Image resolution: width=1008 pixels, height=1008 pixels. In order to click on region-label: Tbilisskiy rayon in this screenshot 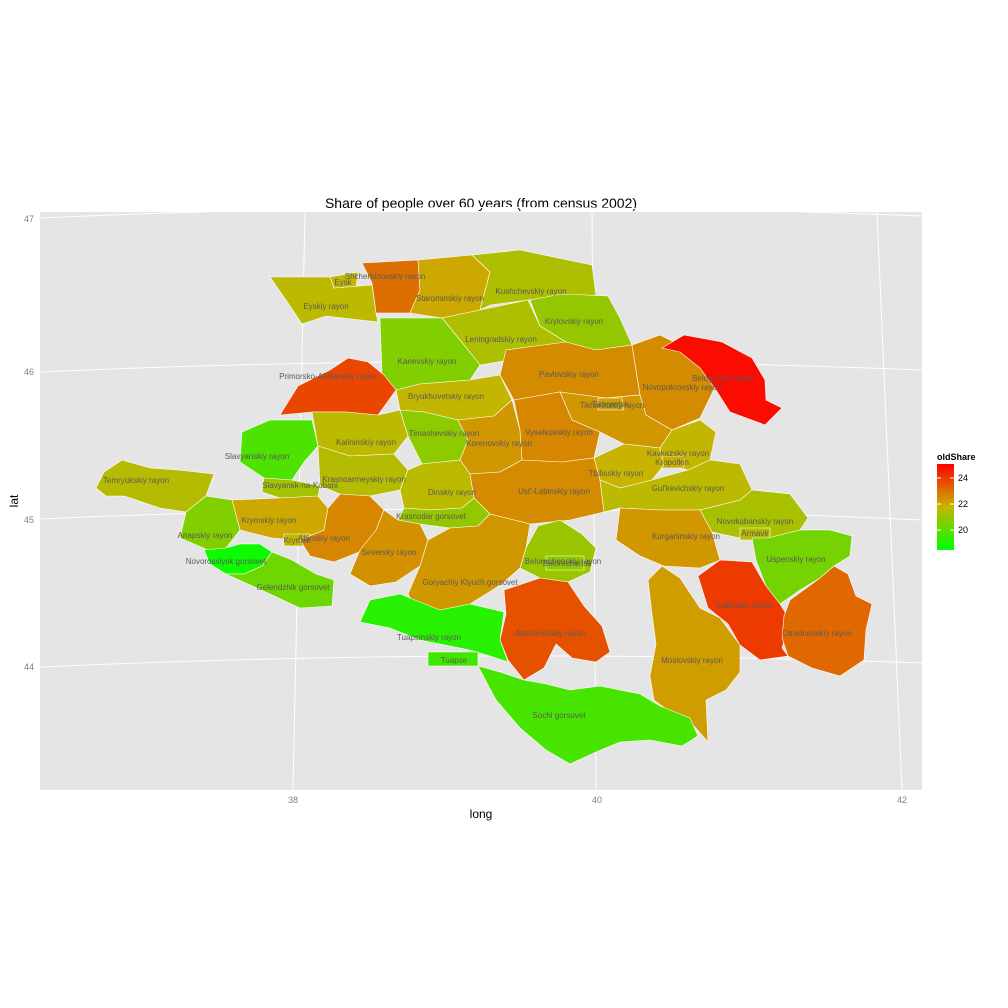, I will do `click(616, 473)`.